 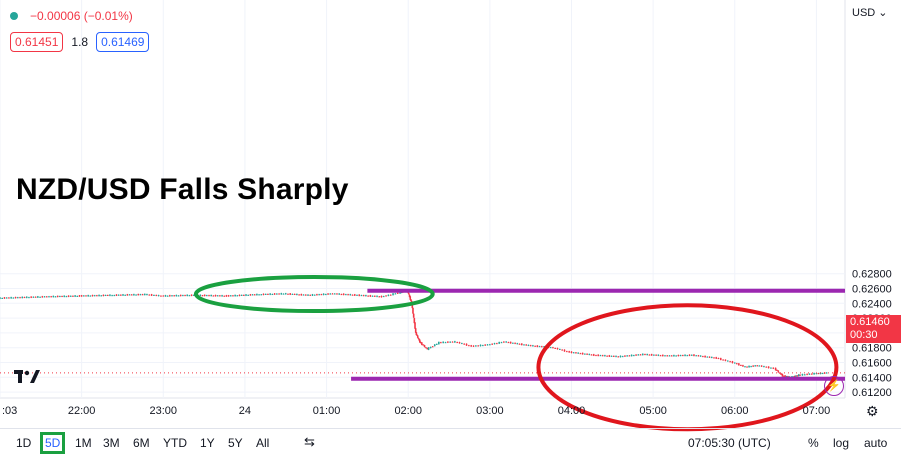 I want to click on lightning-icon: ⚡, so click(x=834, y=386).